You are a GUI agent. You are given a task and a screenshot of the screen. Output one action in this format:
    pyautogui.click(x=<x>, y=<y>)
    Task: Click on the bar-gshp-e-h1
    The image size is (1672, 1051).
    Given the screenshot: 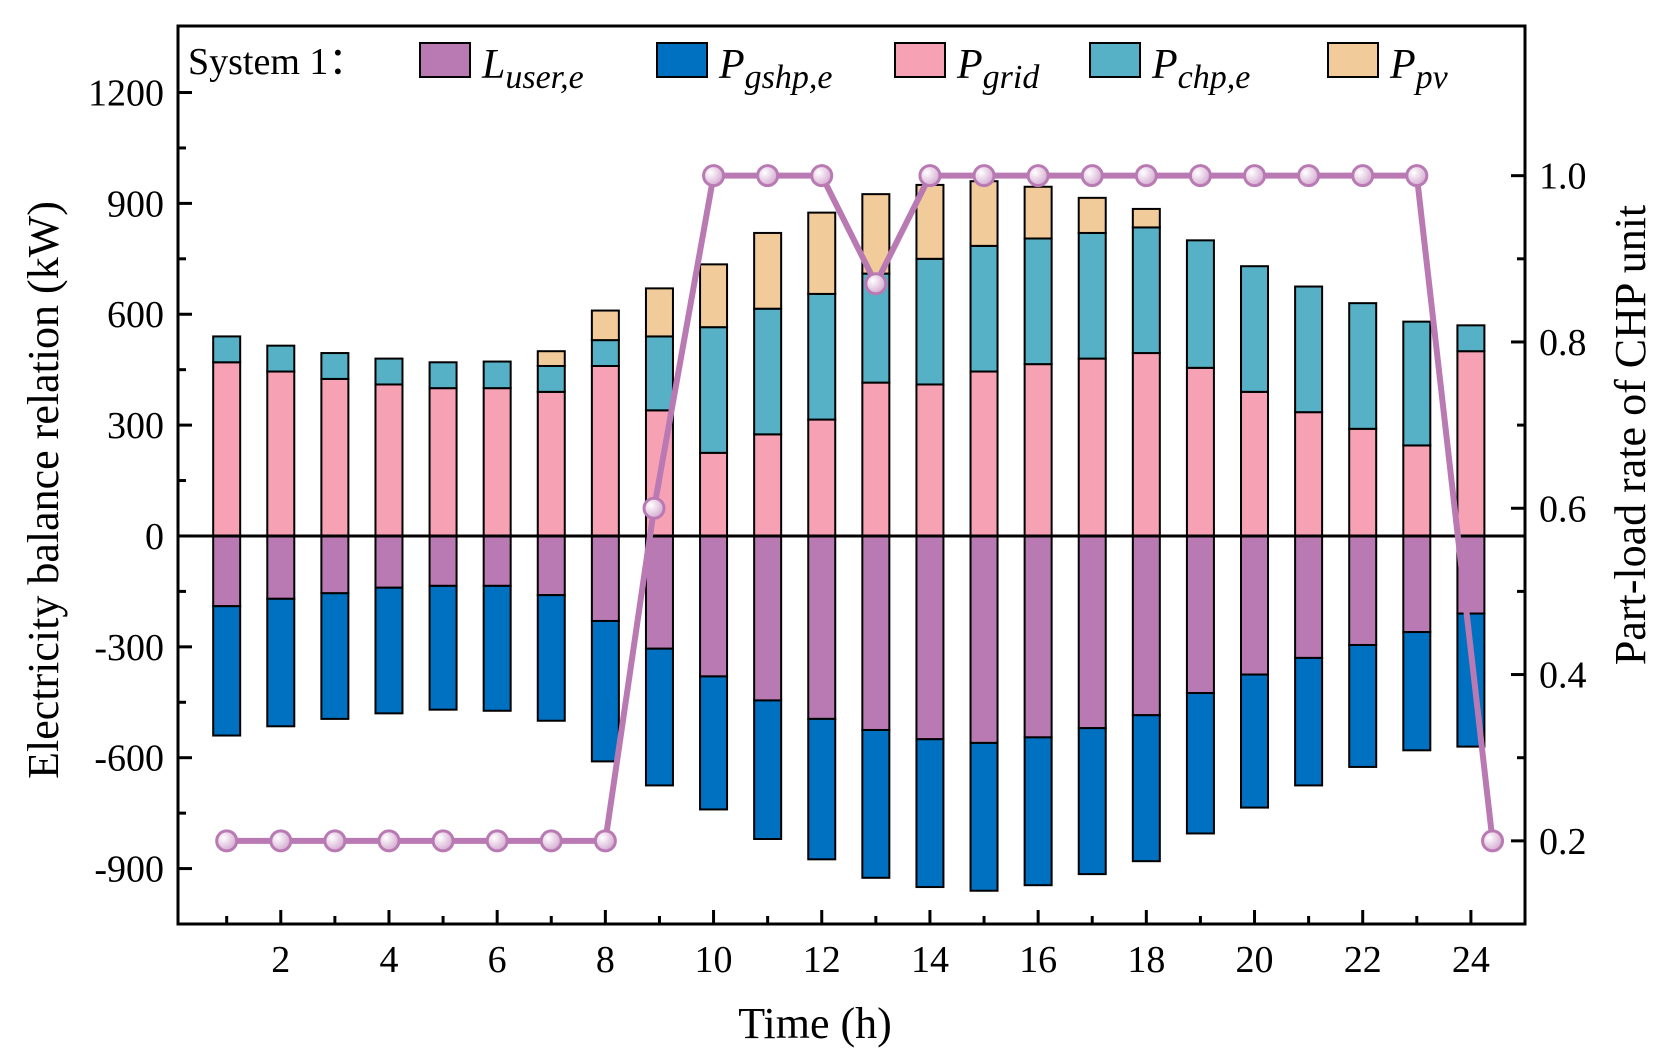 What is the action you would take?
    pyautogui.click(x=227, y=671)
    